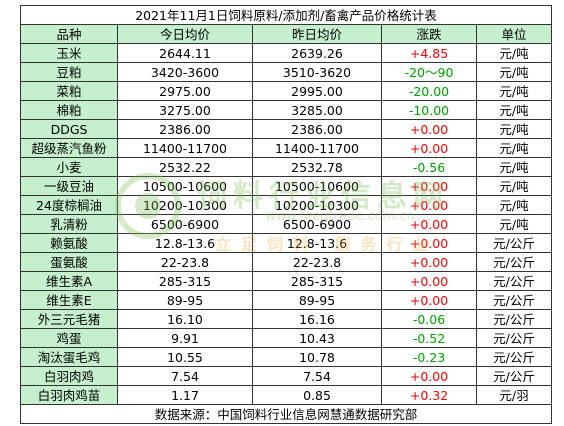 The height and width of the screenshot is (426, 564). I want to click on cell-yesterday: 7.54, so click(317, 376).